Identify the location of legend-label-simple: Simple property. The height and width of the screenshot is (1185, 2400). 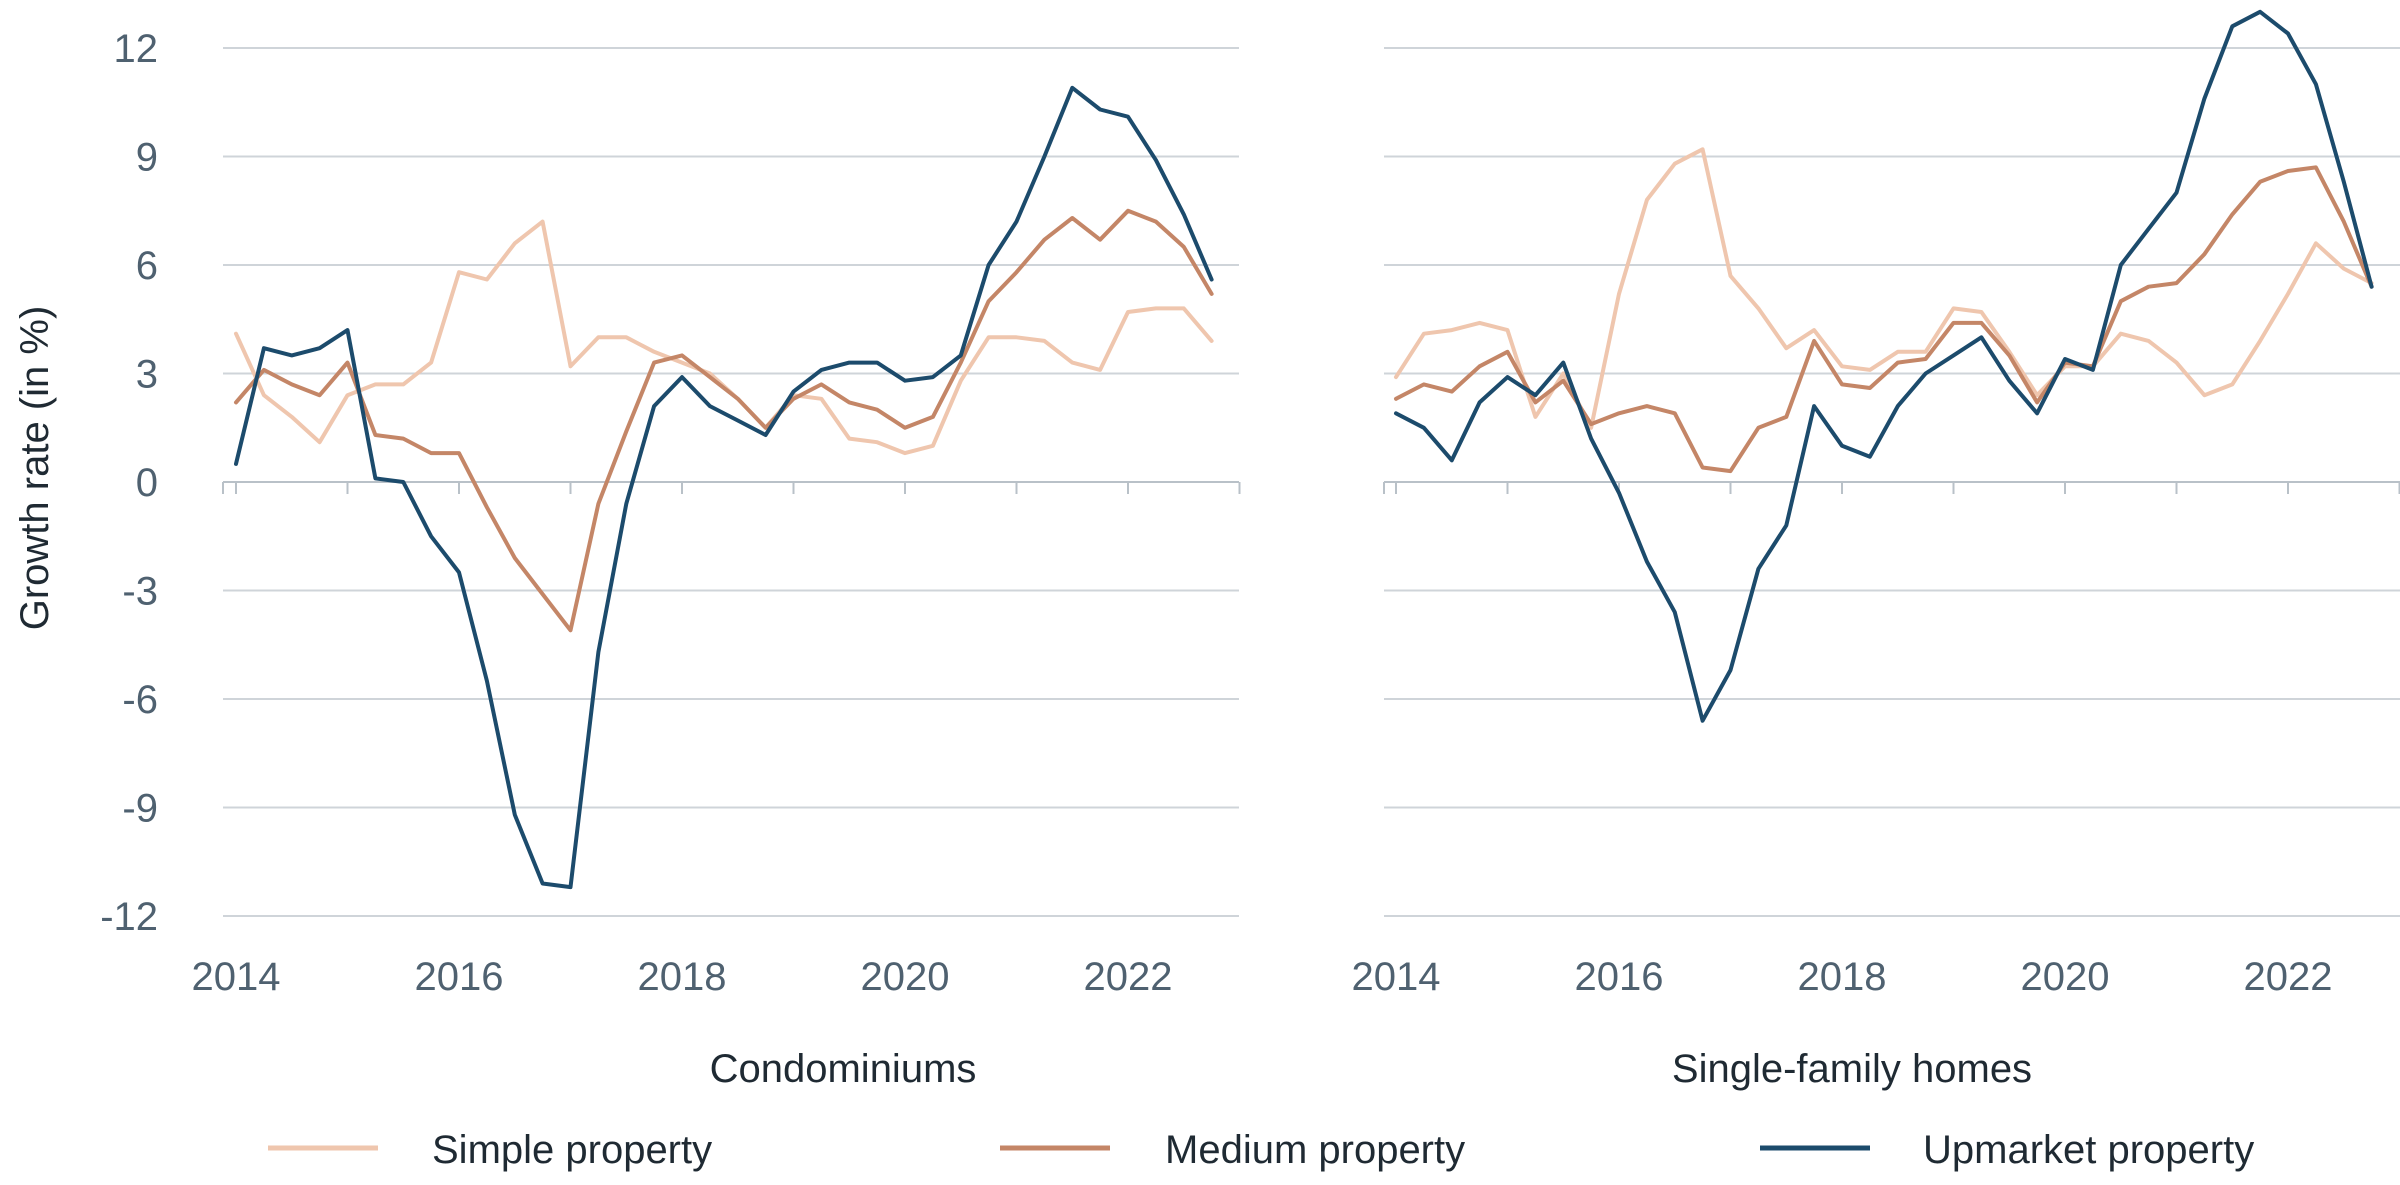
(572, 1150).